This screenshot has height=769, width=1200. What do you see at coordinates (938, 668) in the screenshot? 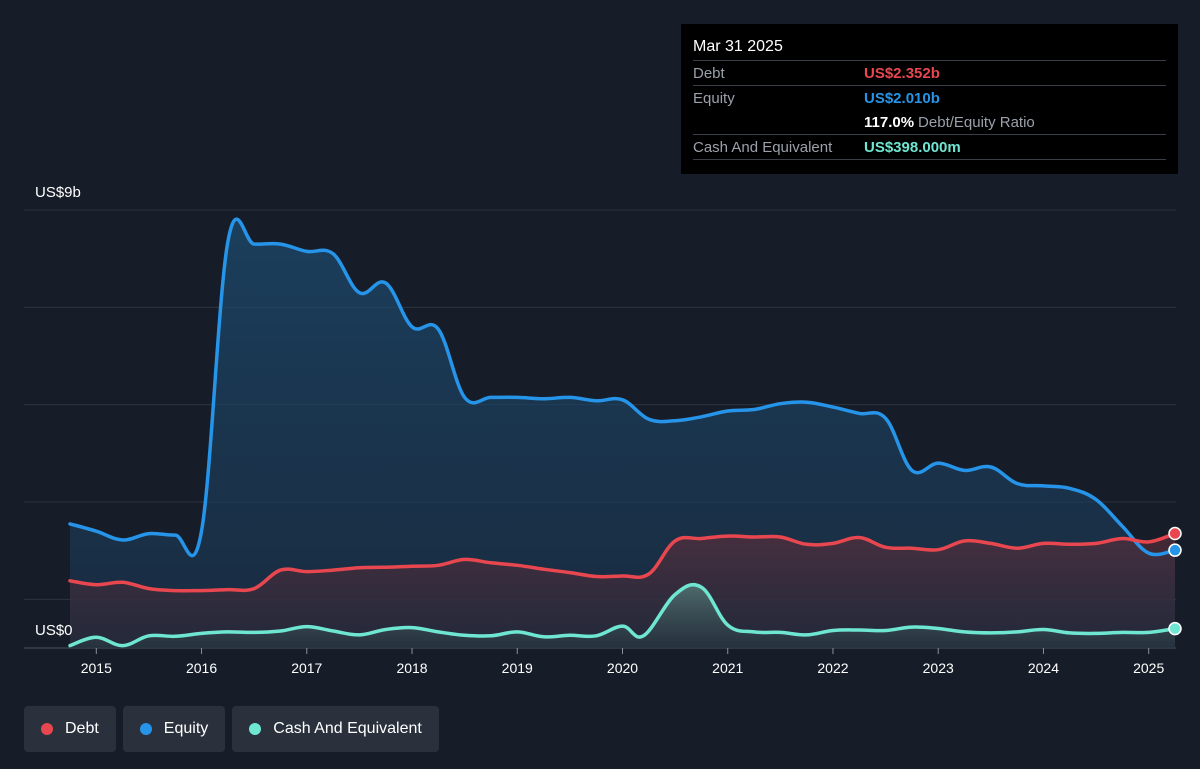
I see `x-tick-label: 2023` at bounding box center [938, 668].